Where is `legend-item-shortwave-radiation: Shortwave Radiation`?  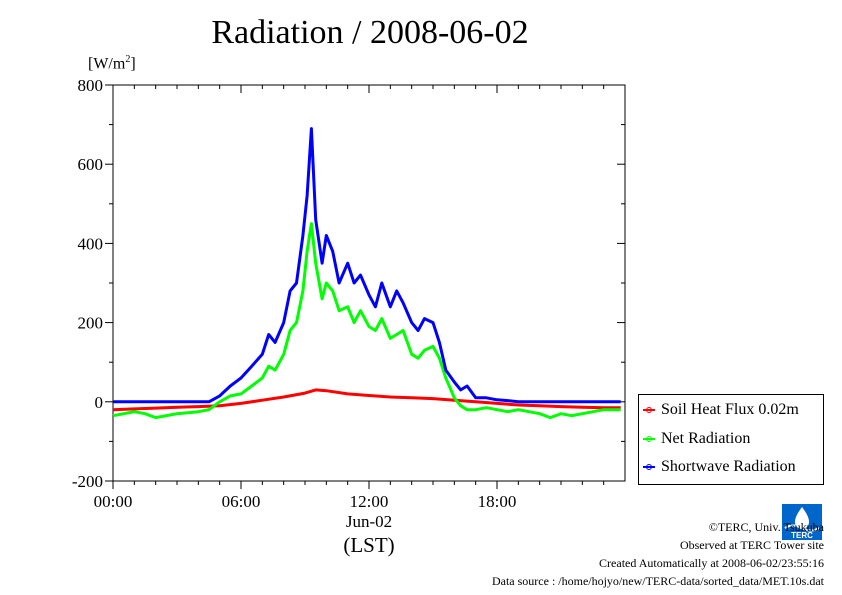
legend-item-shortwave-radiation: Shortwave Radiation is located at coordinates (719, 467).